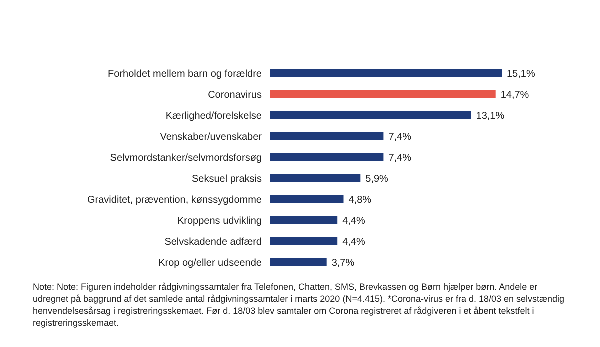  I want to click on y-tick-label: Coronavirus, so click(235, 96).